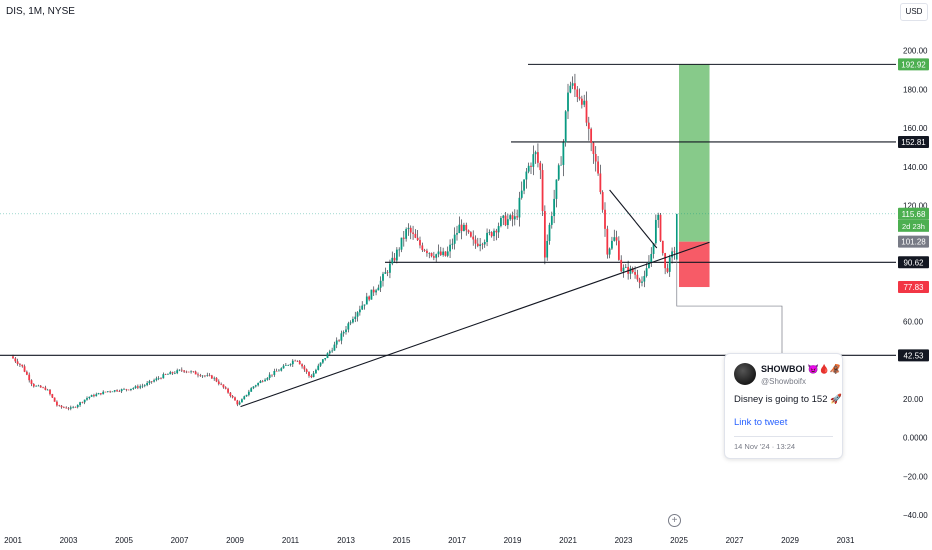 The height and width of the screenshot is (550, 932). Describe the element at coordinates (913, 287) in the screenshot. I see `price-badge-77.83-bg` at that location.